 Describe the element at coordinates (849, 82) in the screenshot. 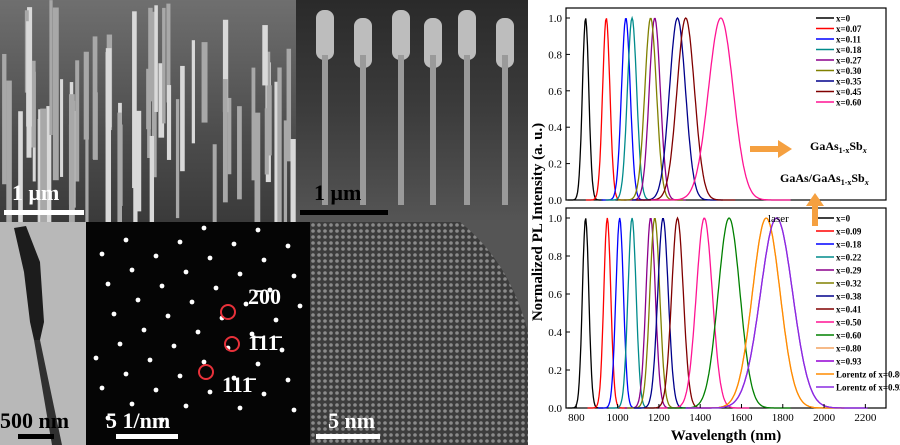

I see `legend-entry: x=0.35` at that location.